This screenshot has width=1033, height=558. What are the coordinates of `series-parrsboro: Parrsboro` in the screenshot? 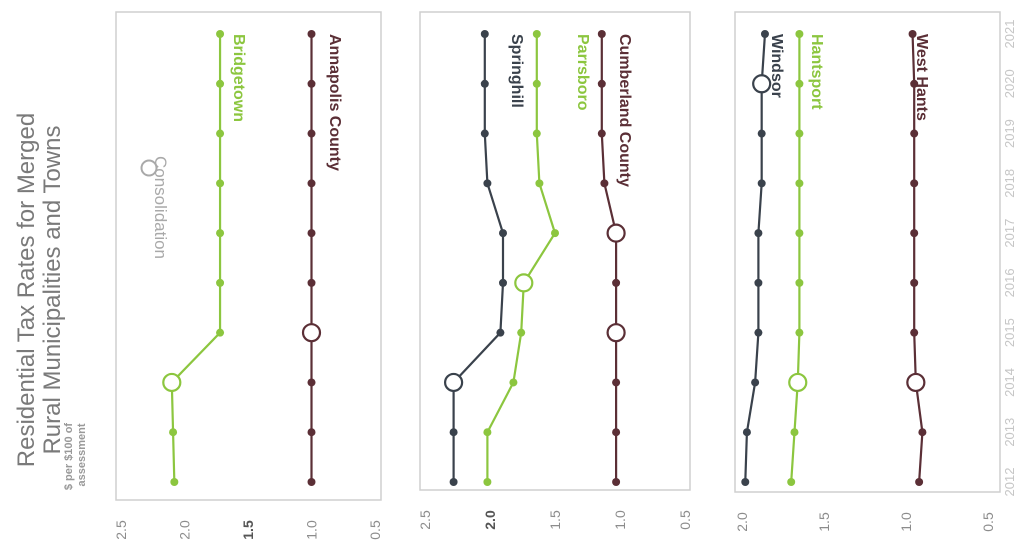 It's located at (537, 258).